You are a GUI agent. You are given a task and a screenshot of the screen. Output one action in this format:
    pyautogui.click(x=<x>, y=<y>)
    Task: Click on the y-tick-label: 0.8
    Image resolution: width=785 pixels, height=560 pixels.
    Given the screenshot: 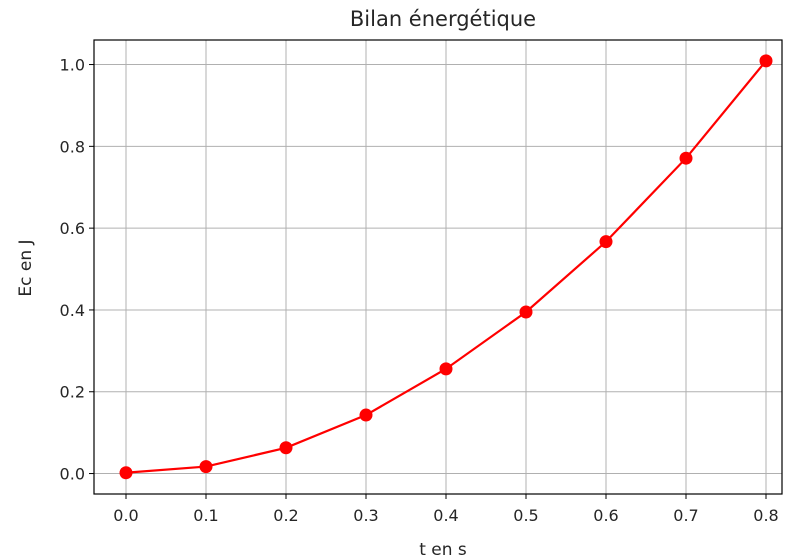 What is the action you would take?
    pyautogui.click(x=72, y=146)
    